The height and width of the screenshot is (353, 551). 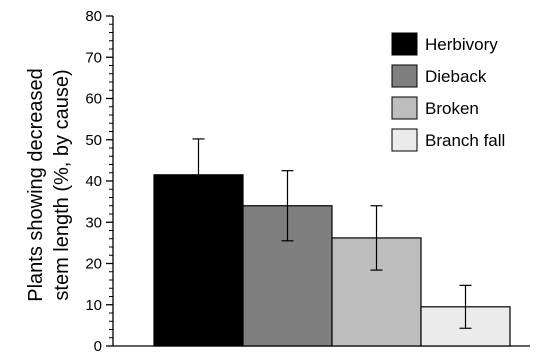 I want to click on y-tick-label: 40, so click(x=93, y=181).